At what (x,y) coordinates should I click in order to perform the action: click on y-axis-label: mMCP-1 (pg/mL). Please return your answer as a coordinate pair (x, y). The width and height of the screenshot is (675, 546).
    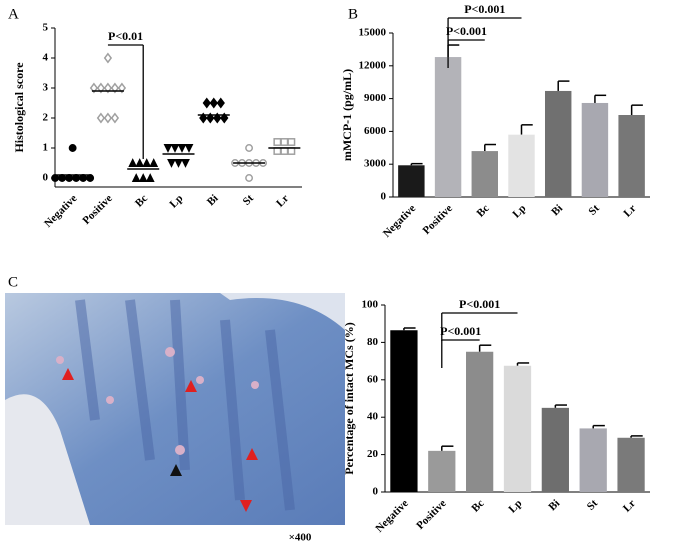
    Looking at the image, I should click on (347, 115).